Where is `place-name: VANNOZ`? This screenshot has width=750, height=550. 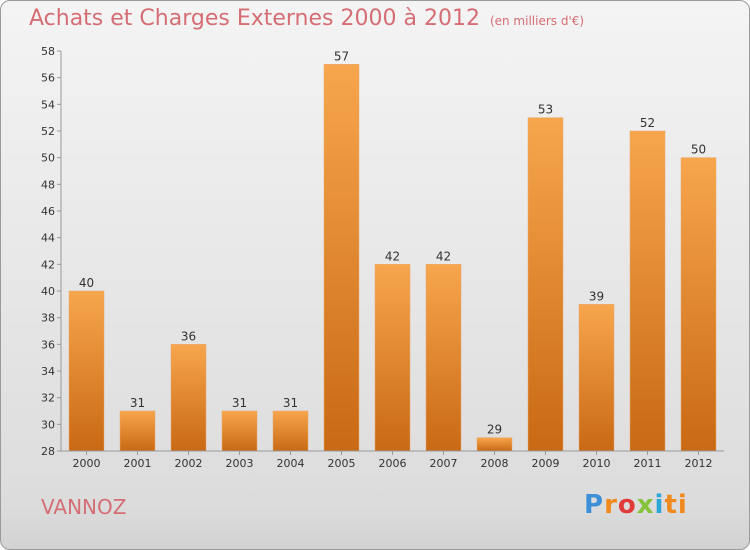 place-name: VANNOZ is located at coordinates (84, 507).